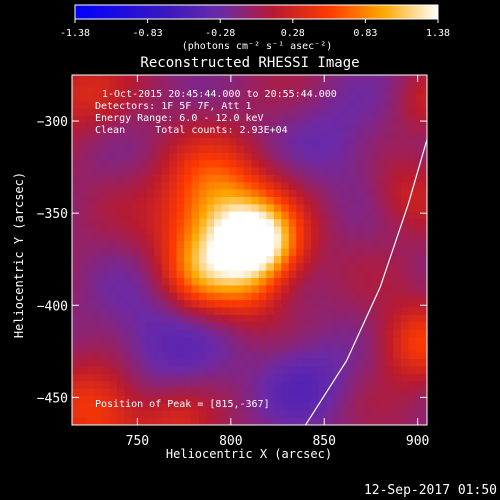 Image resolution: width=500 pixels, height=500 pixels. Describe the element at coordinates (148, 33) in the screenshot. I see `colorbar-tick-label: -0.83` at that location.